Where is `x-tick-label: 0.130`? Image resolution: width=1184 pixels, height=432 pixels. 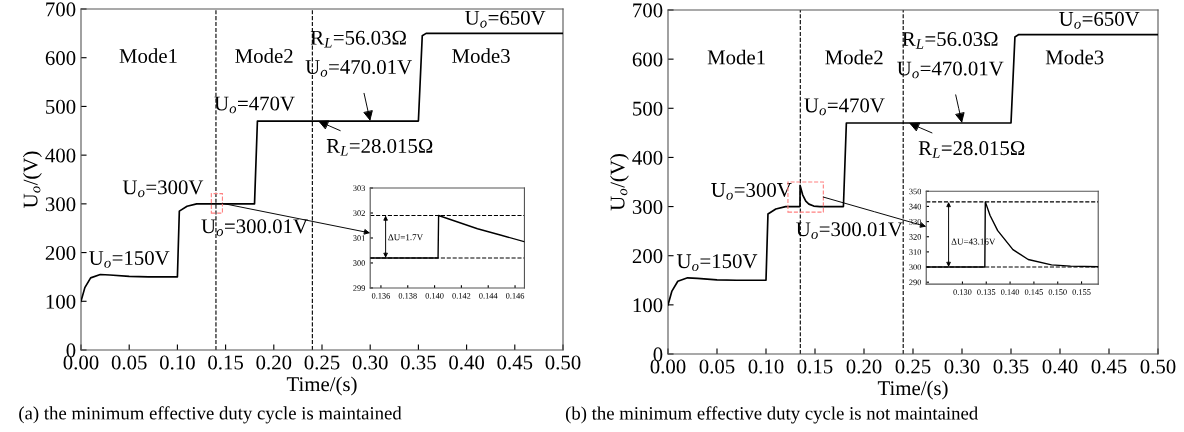
x-tick-label: 0.130 is located at coordinates (962, 292).